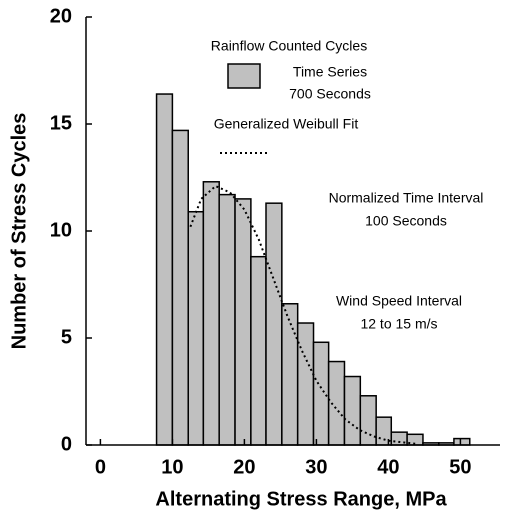 This screenshot has width=514, height=517. Describe the element at coordinates (244, 76) in the screenshot. I see `legend-swatch` at that location.